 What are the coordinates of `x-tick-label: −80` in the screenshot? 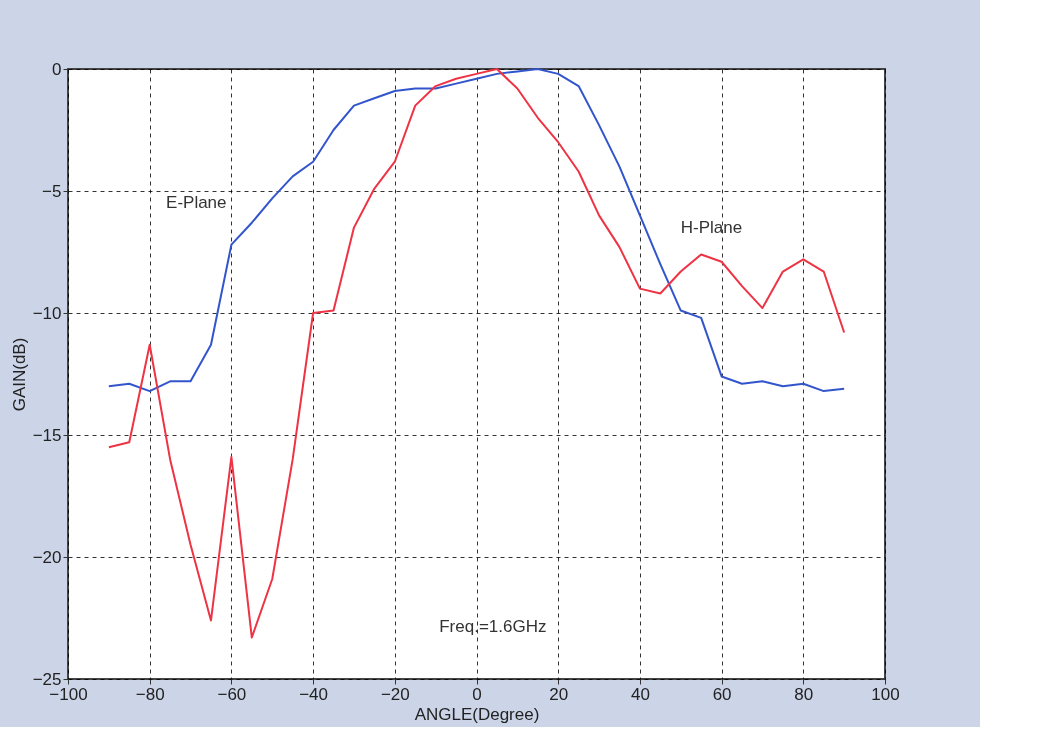 It's located at (150, 694).